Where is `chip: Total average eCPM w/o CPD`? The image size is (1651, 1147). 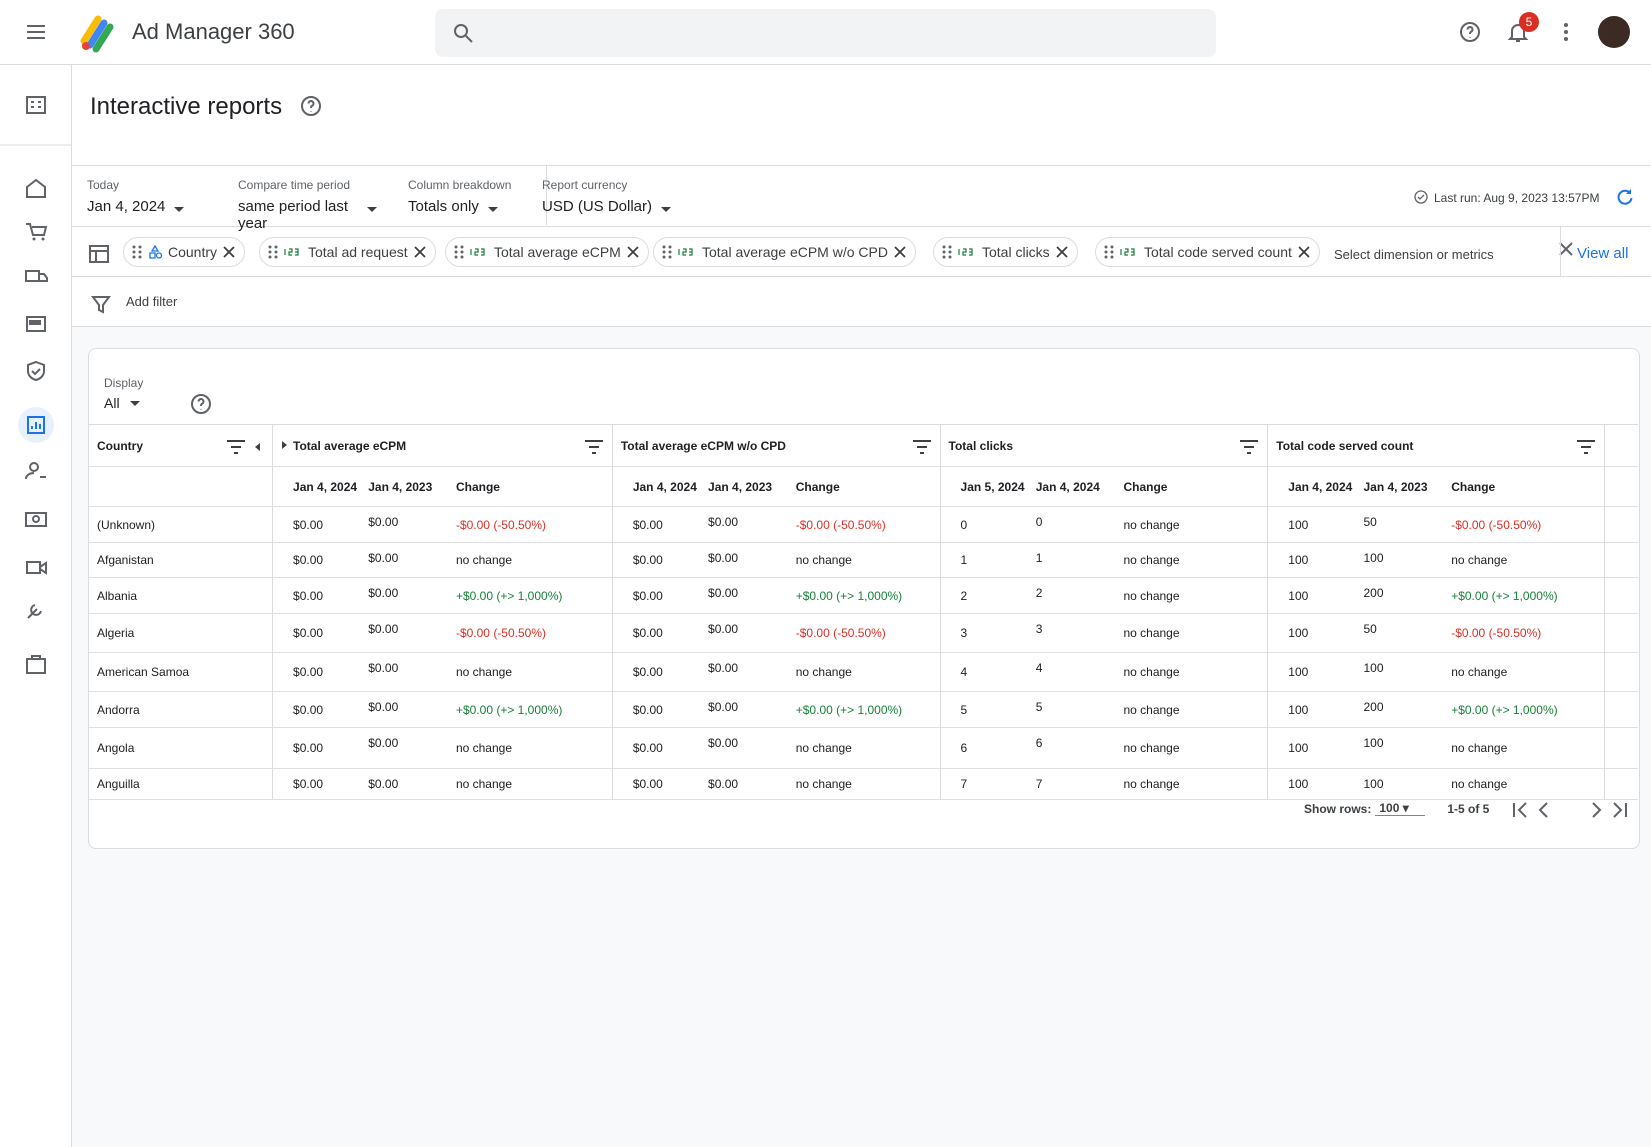 chip: Total average eCPM w/o CPD is located at coordinates (784, 252).